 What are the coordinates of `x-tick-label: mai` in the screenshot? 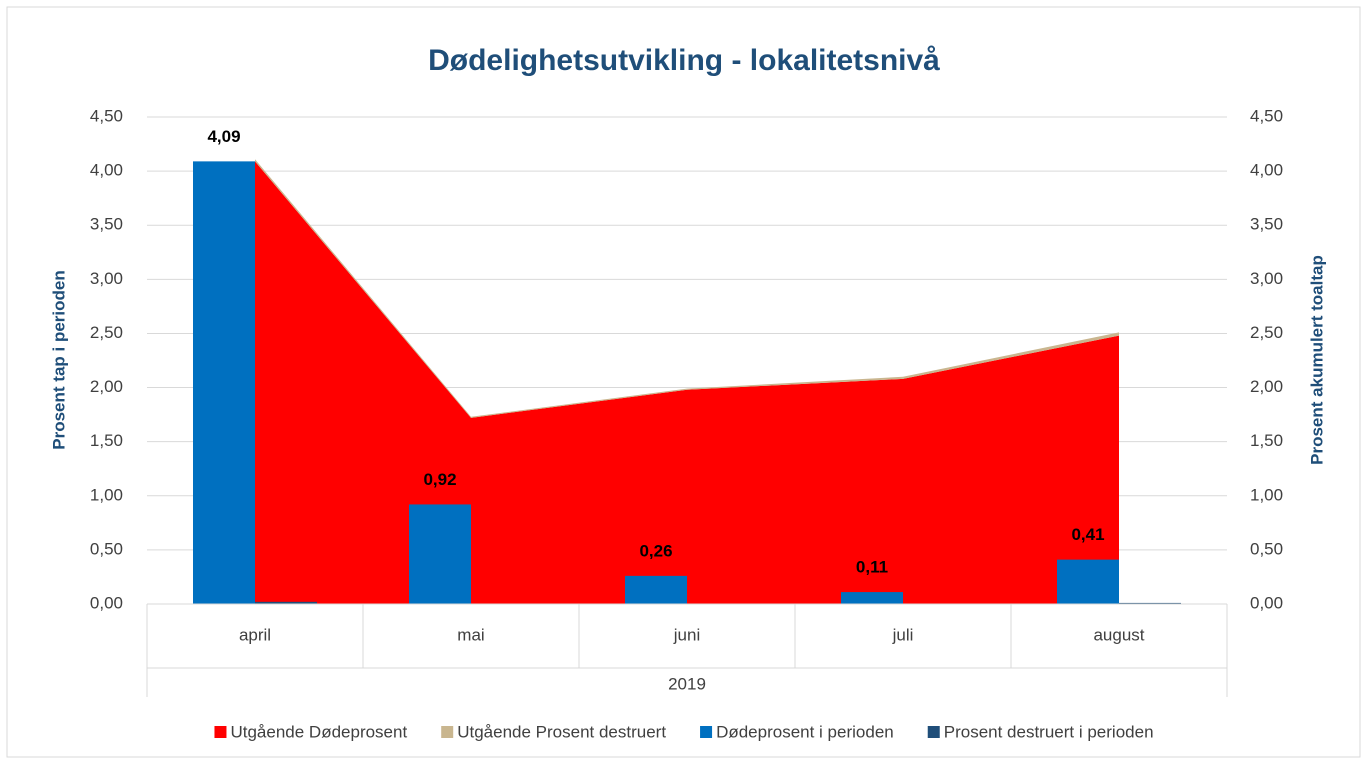 It's located at (470, 634).